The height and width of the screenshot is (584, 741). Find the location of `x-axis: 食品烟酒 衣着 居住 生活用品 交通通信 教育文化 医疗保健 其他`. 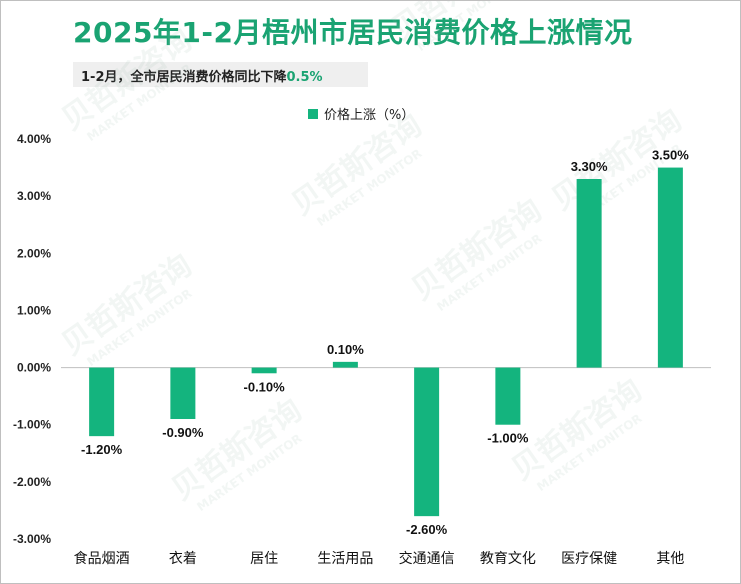

x-axis: 食品烟酒 衣着 居住 生活用品 交通通信 教育文化 医疗保健 其他 is located at coordinates (379, 558).